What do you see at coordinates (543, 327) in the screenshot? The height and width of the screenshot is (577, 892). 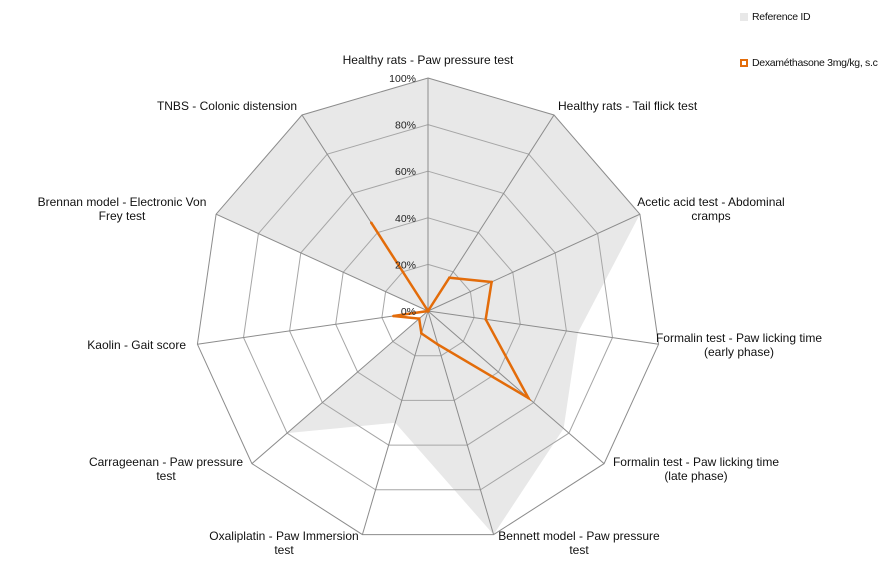 I see `spoke-formalin-test-paw-licking-time-early-phase` at bounding box center [543, 327].